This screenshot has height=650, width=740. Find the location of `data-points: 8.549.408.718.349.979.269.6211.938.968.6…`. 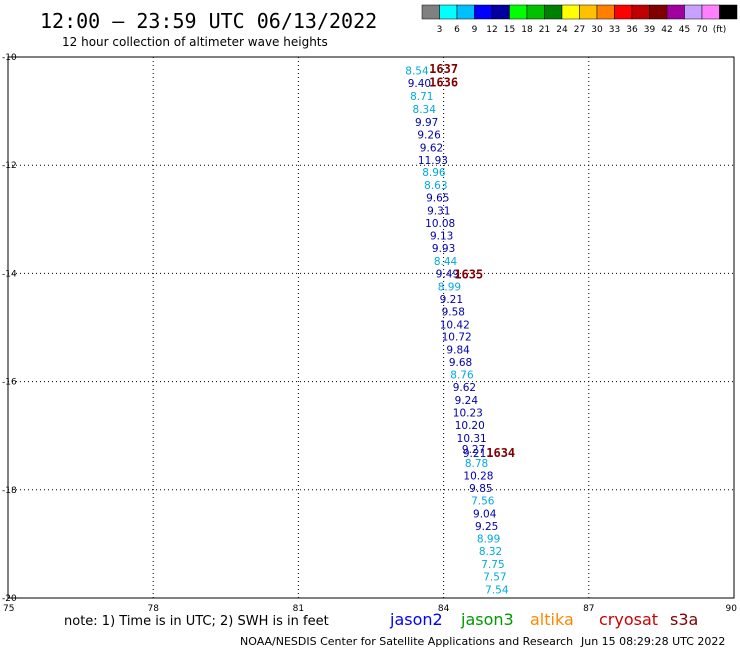

data-points: 8.549.408.718.349.979.269.6211.938.968.6… is located at coordinates (457, 331).